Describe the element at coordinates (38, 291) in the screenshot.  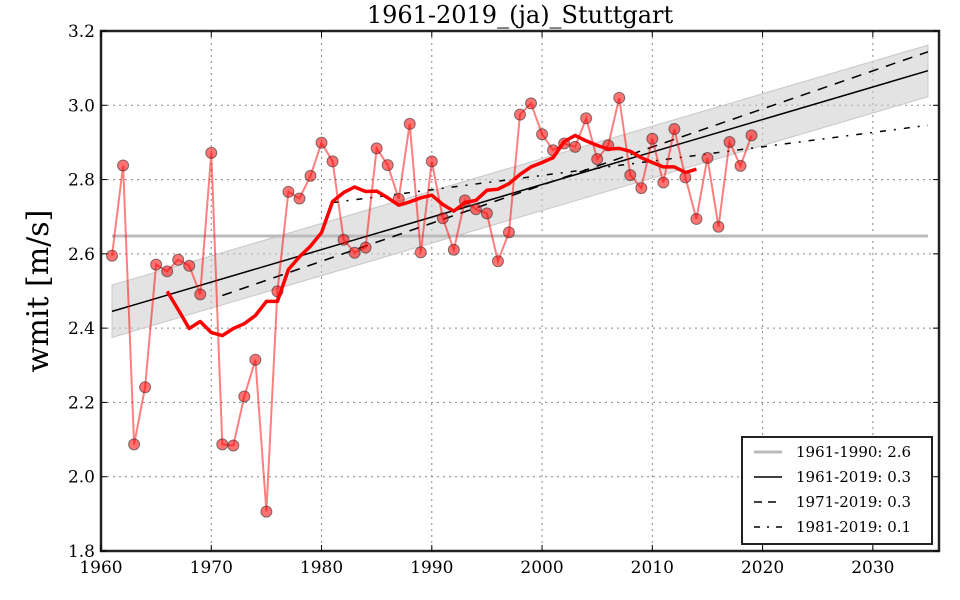
I see `y-axis-label: wmit [m/s]` at that location.